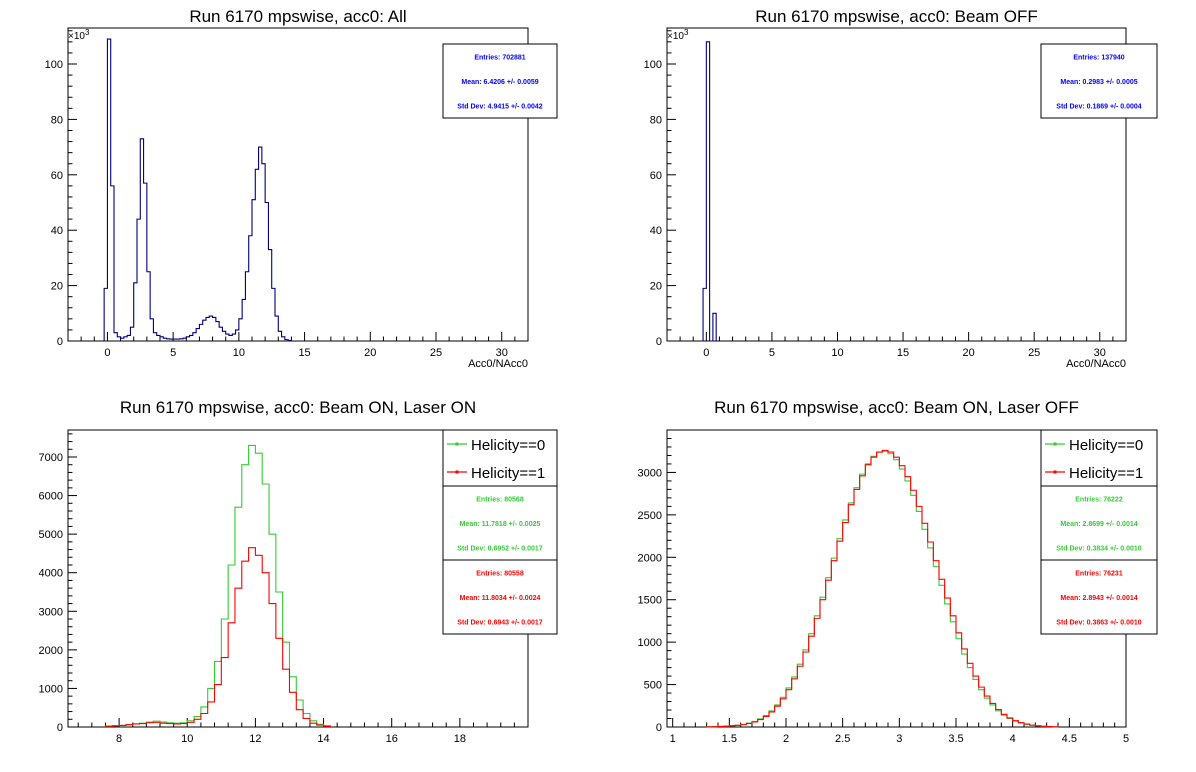 The width and height of the screenshot is (1196, 772). I want to click on x-tick-label: 2, so click(786, 739).